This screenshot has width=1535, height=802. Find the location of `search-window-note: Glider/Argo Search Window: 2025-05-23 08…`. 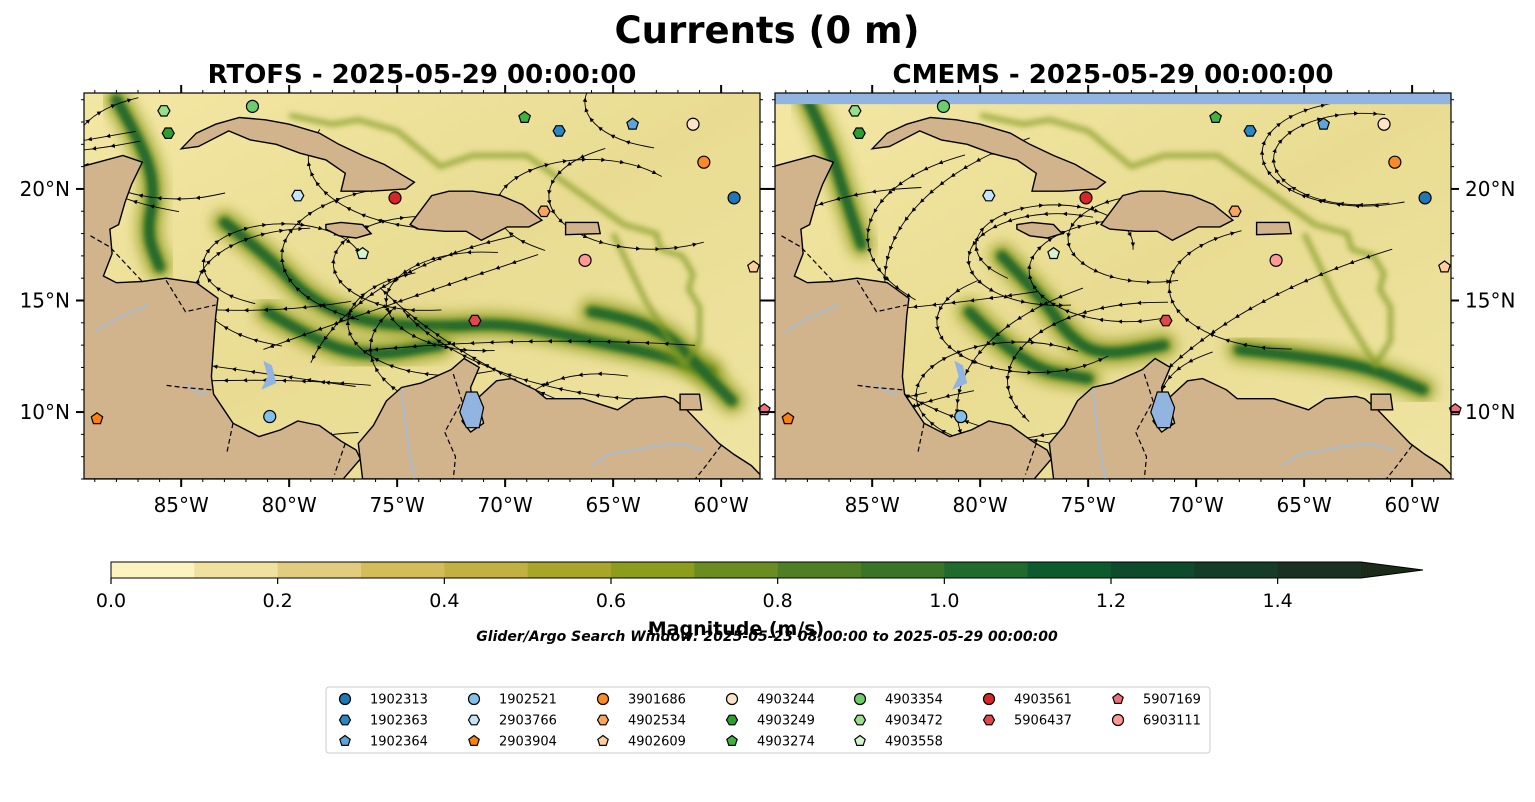

search-window-note: Glider/Argo Search Window: 2025-05-23 08… is located at coordinates (767, 637).